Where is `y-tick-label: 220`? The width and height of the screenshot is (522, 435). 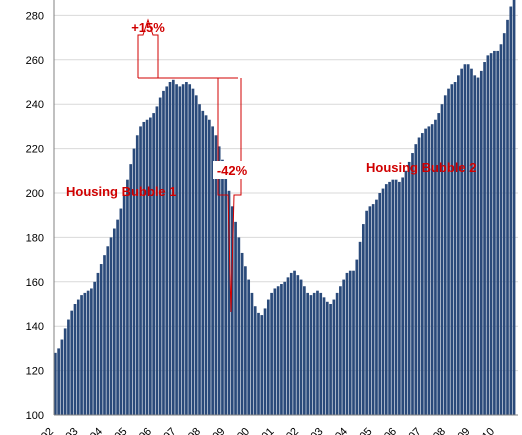
y-tick-label: 220 is located at coordinates (35, 150).